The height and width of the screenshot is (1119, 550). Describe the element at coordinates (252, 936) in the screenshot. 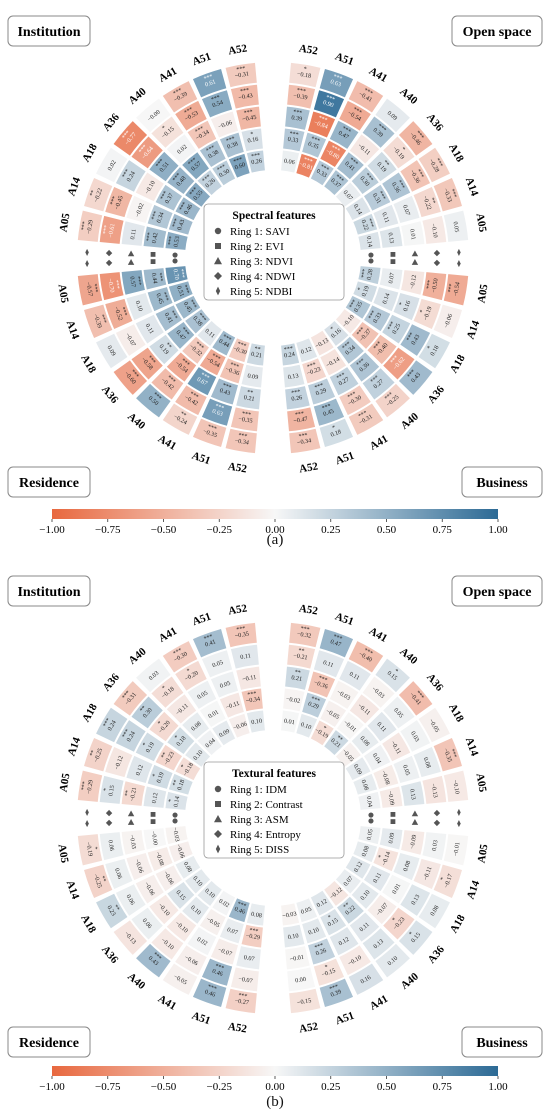

I see `cell-residence-A52-ring2` at that location.